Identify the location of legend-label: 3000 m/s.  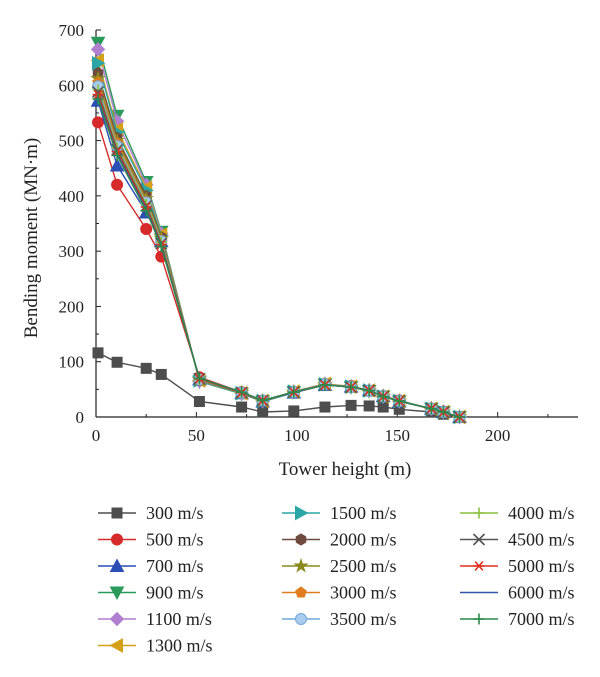
(363, 593).